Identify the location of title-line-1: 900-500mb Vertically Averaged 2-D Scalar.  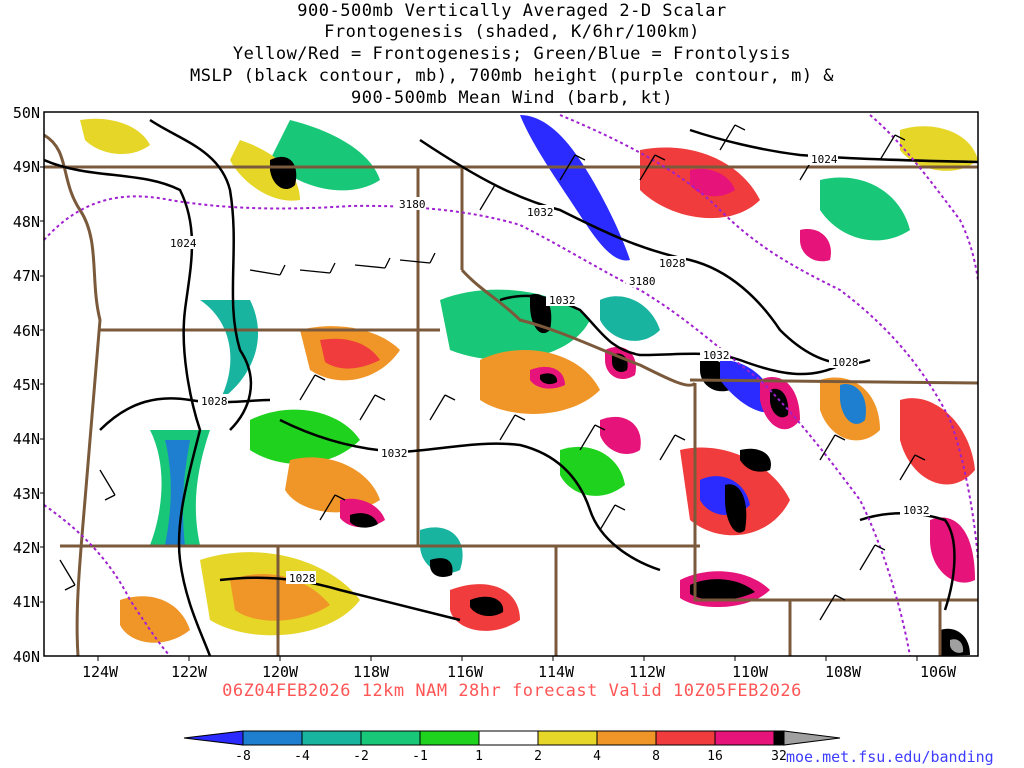
(512, 11).